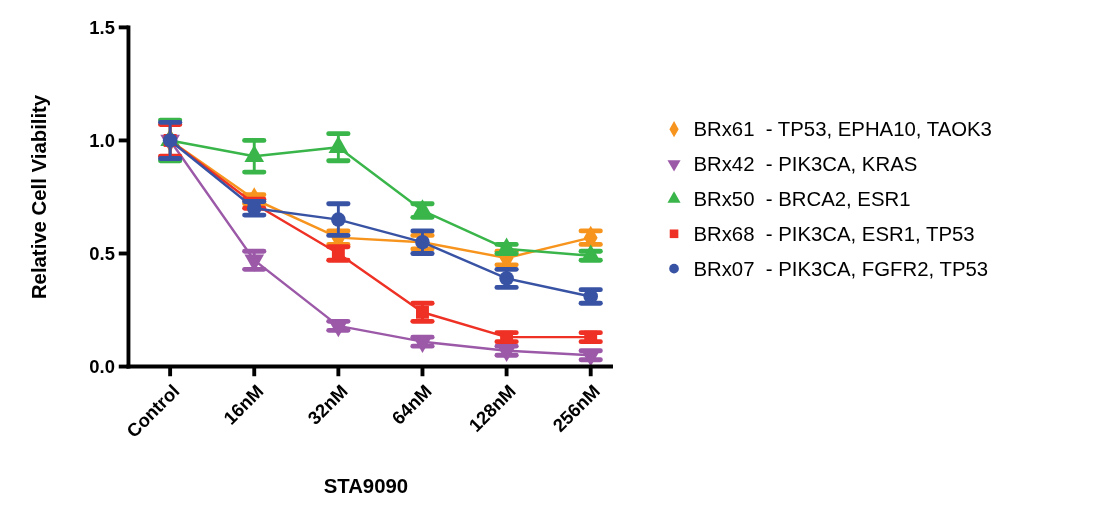  I want to click on y-tick-label: 1.0, so click(102, 140).